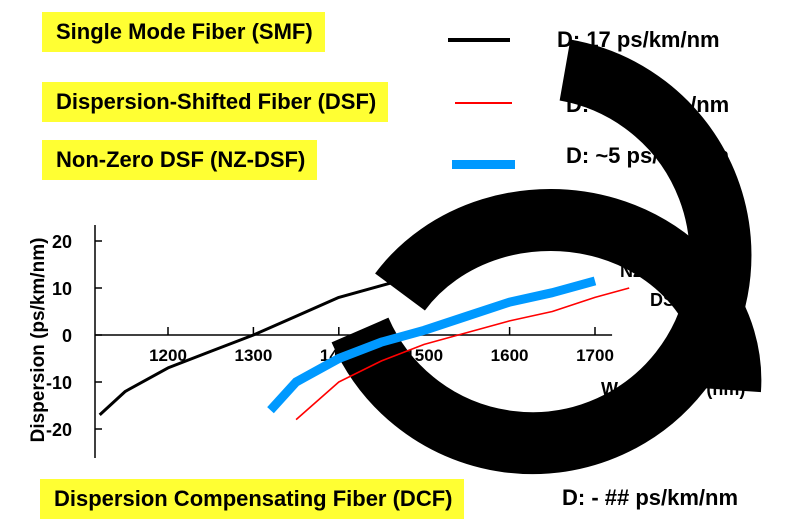  Describe the element at coordinates (479, 40) in the screenshot. I see `legend-swatch-smf` at that location.